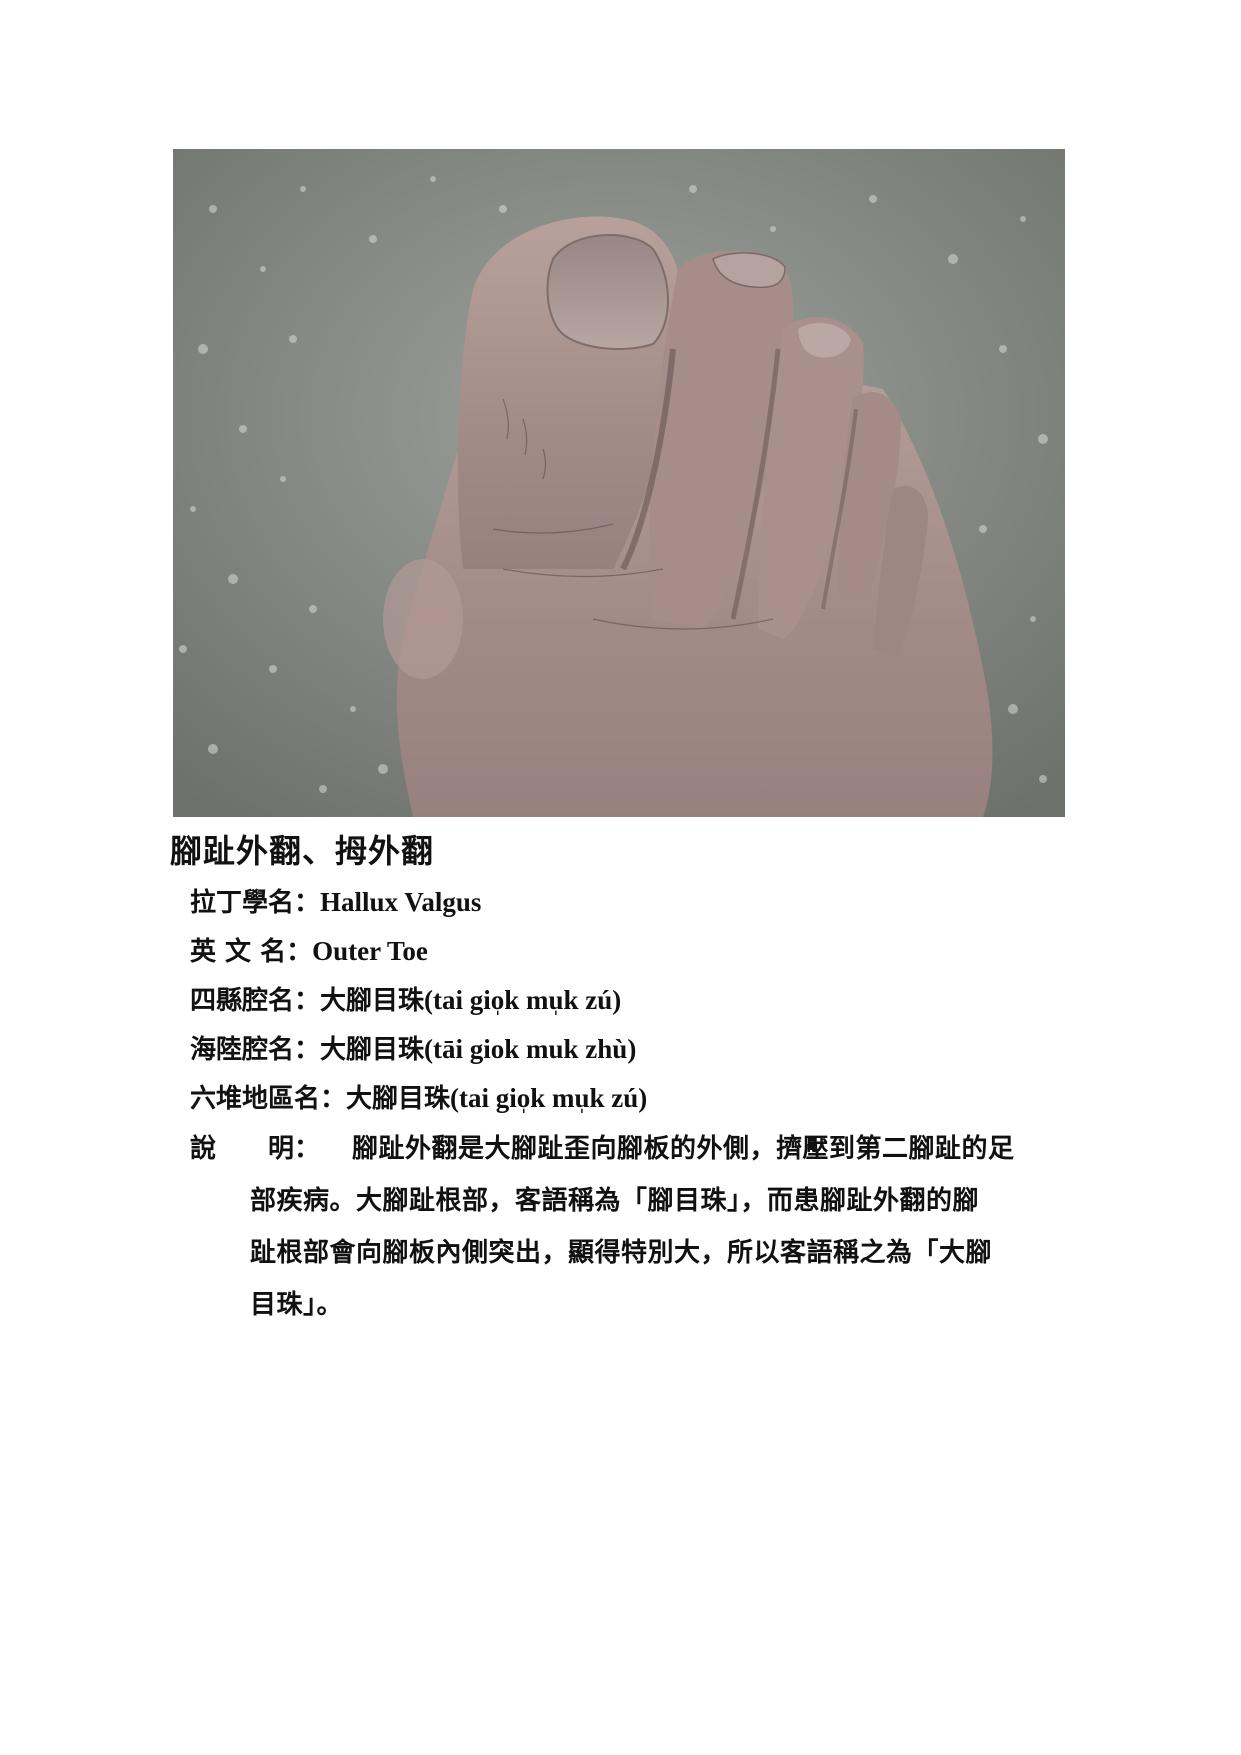  Describe the element at coordinates (255, 903) in the screenshot. I see `latin-name-label: 拉丁學名：` at that location.